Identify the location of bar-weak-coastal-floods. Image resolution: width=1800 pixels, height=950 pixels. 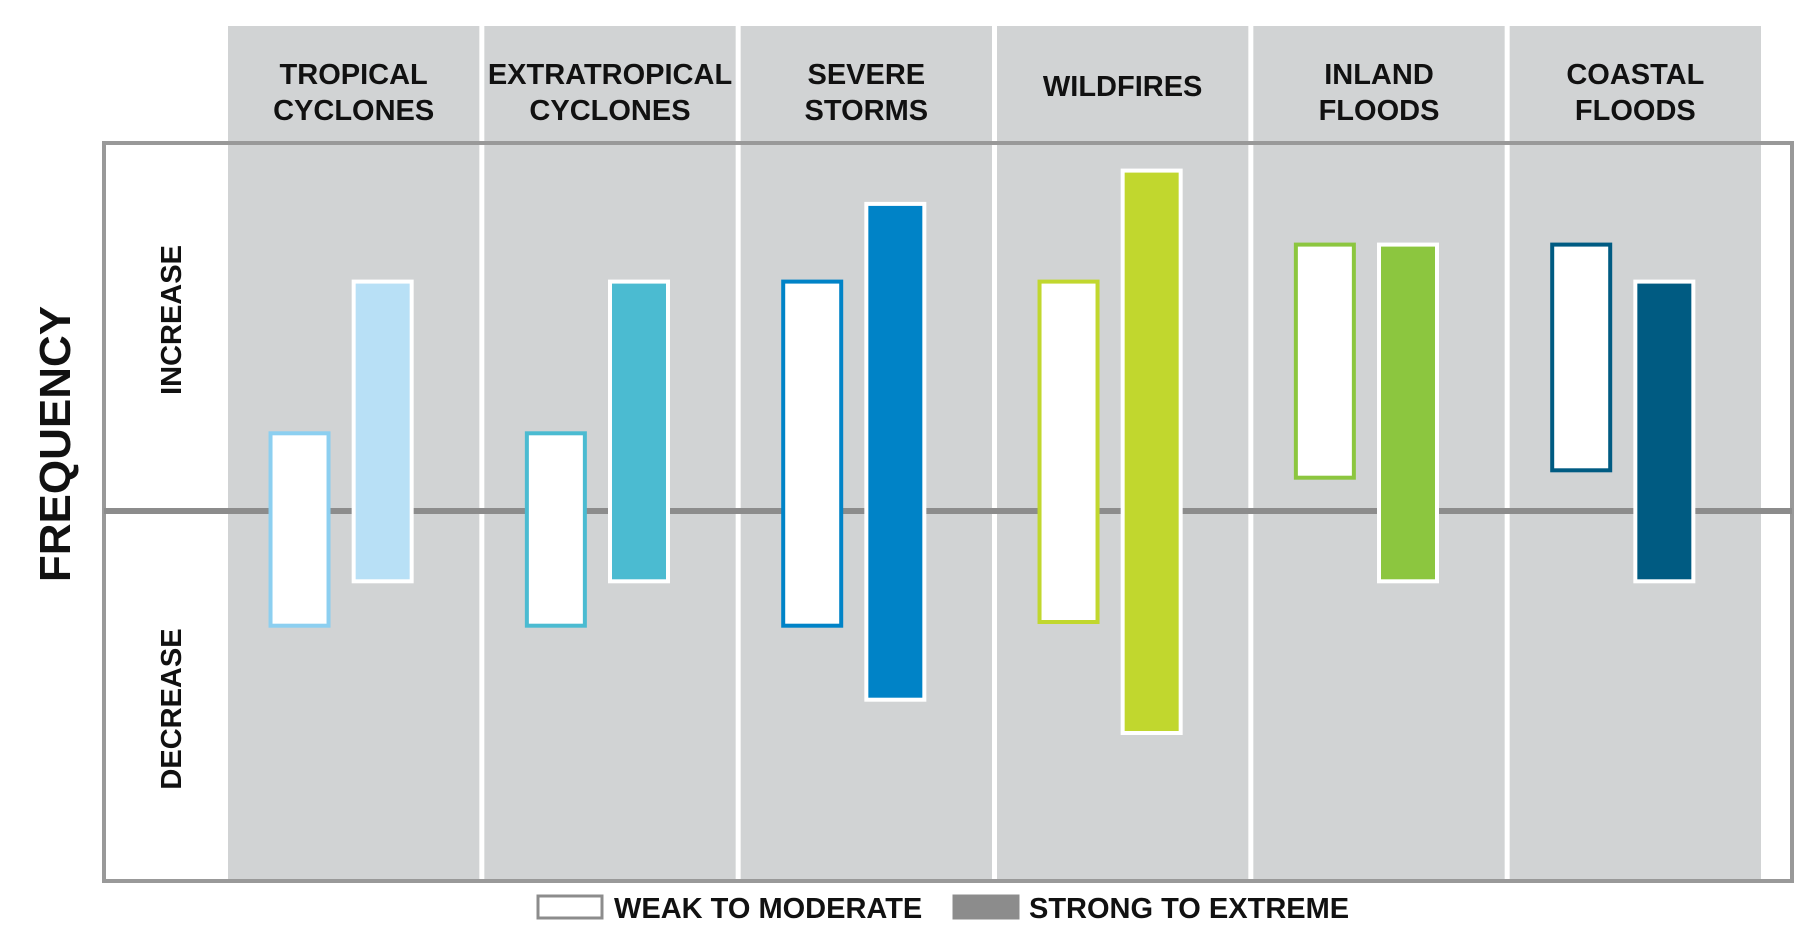
(1581, 357).